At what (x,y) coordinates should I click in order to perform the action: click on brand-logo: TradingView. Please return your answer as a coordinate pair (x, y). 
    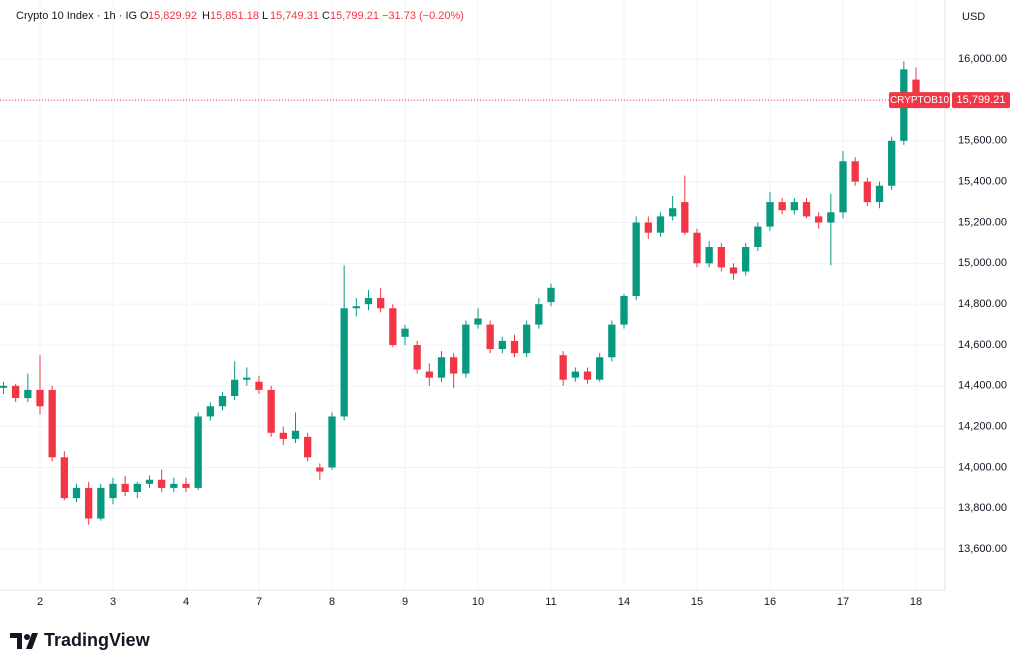
    Looking at the image, I should click on (80, 640).